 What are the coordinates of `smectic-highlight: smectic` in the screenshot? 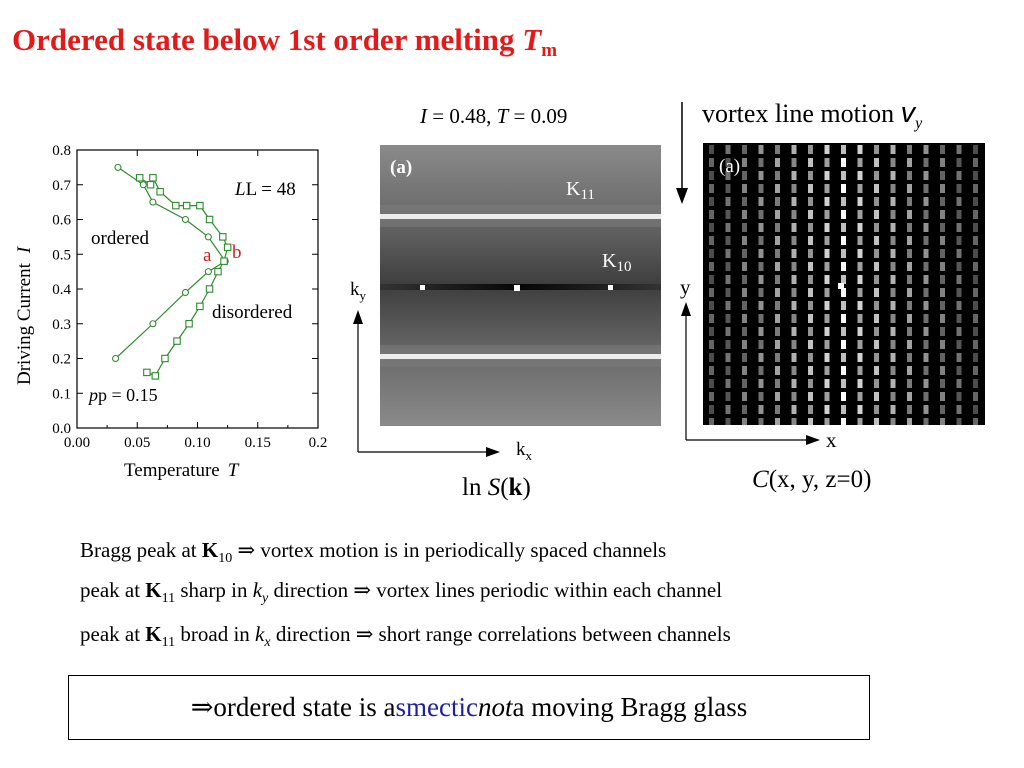 It's located at (436, 707).